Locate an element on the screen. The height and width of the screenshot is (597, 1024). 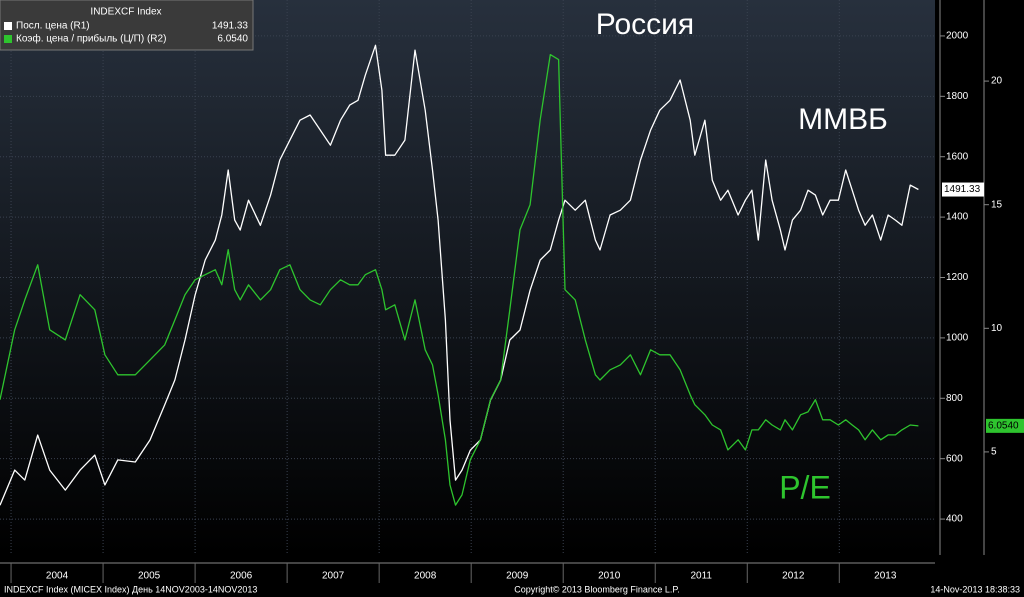
y-tick-label: 1000 is located at coordinates (957, 338).